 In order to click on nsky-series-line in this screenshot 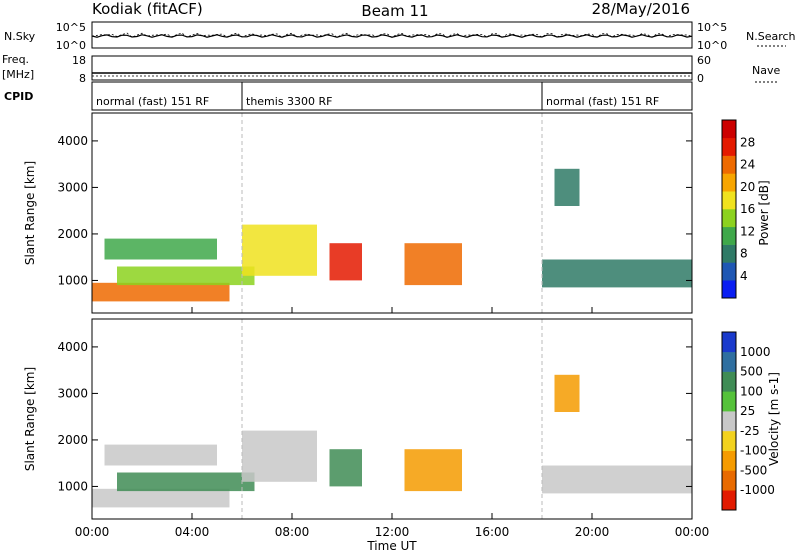, I will do `click(392, 36)`.